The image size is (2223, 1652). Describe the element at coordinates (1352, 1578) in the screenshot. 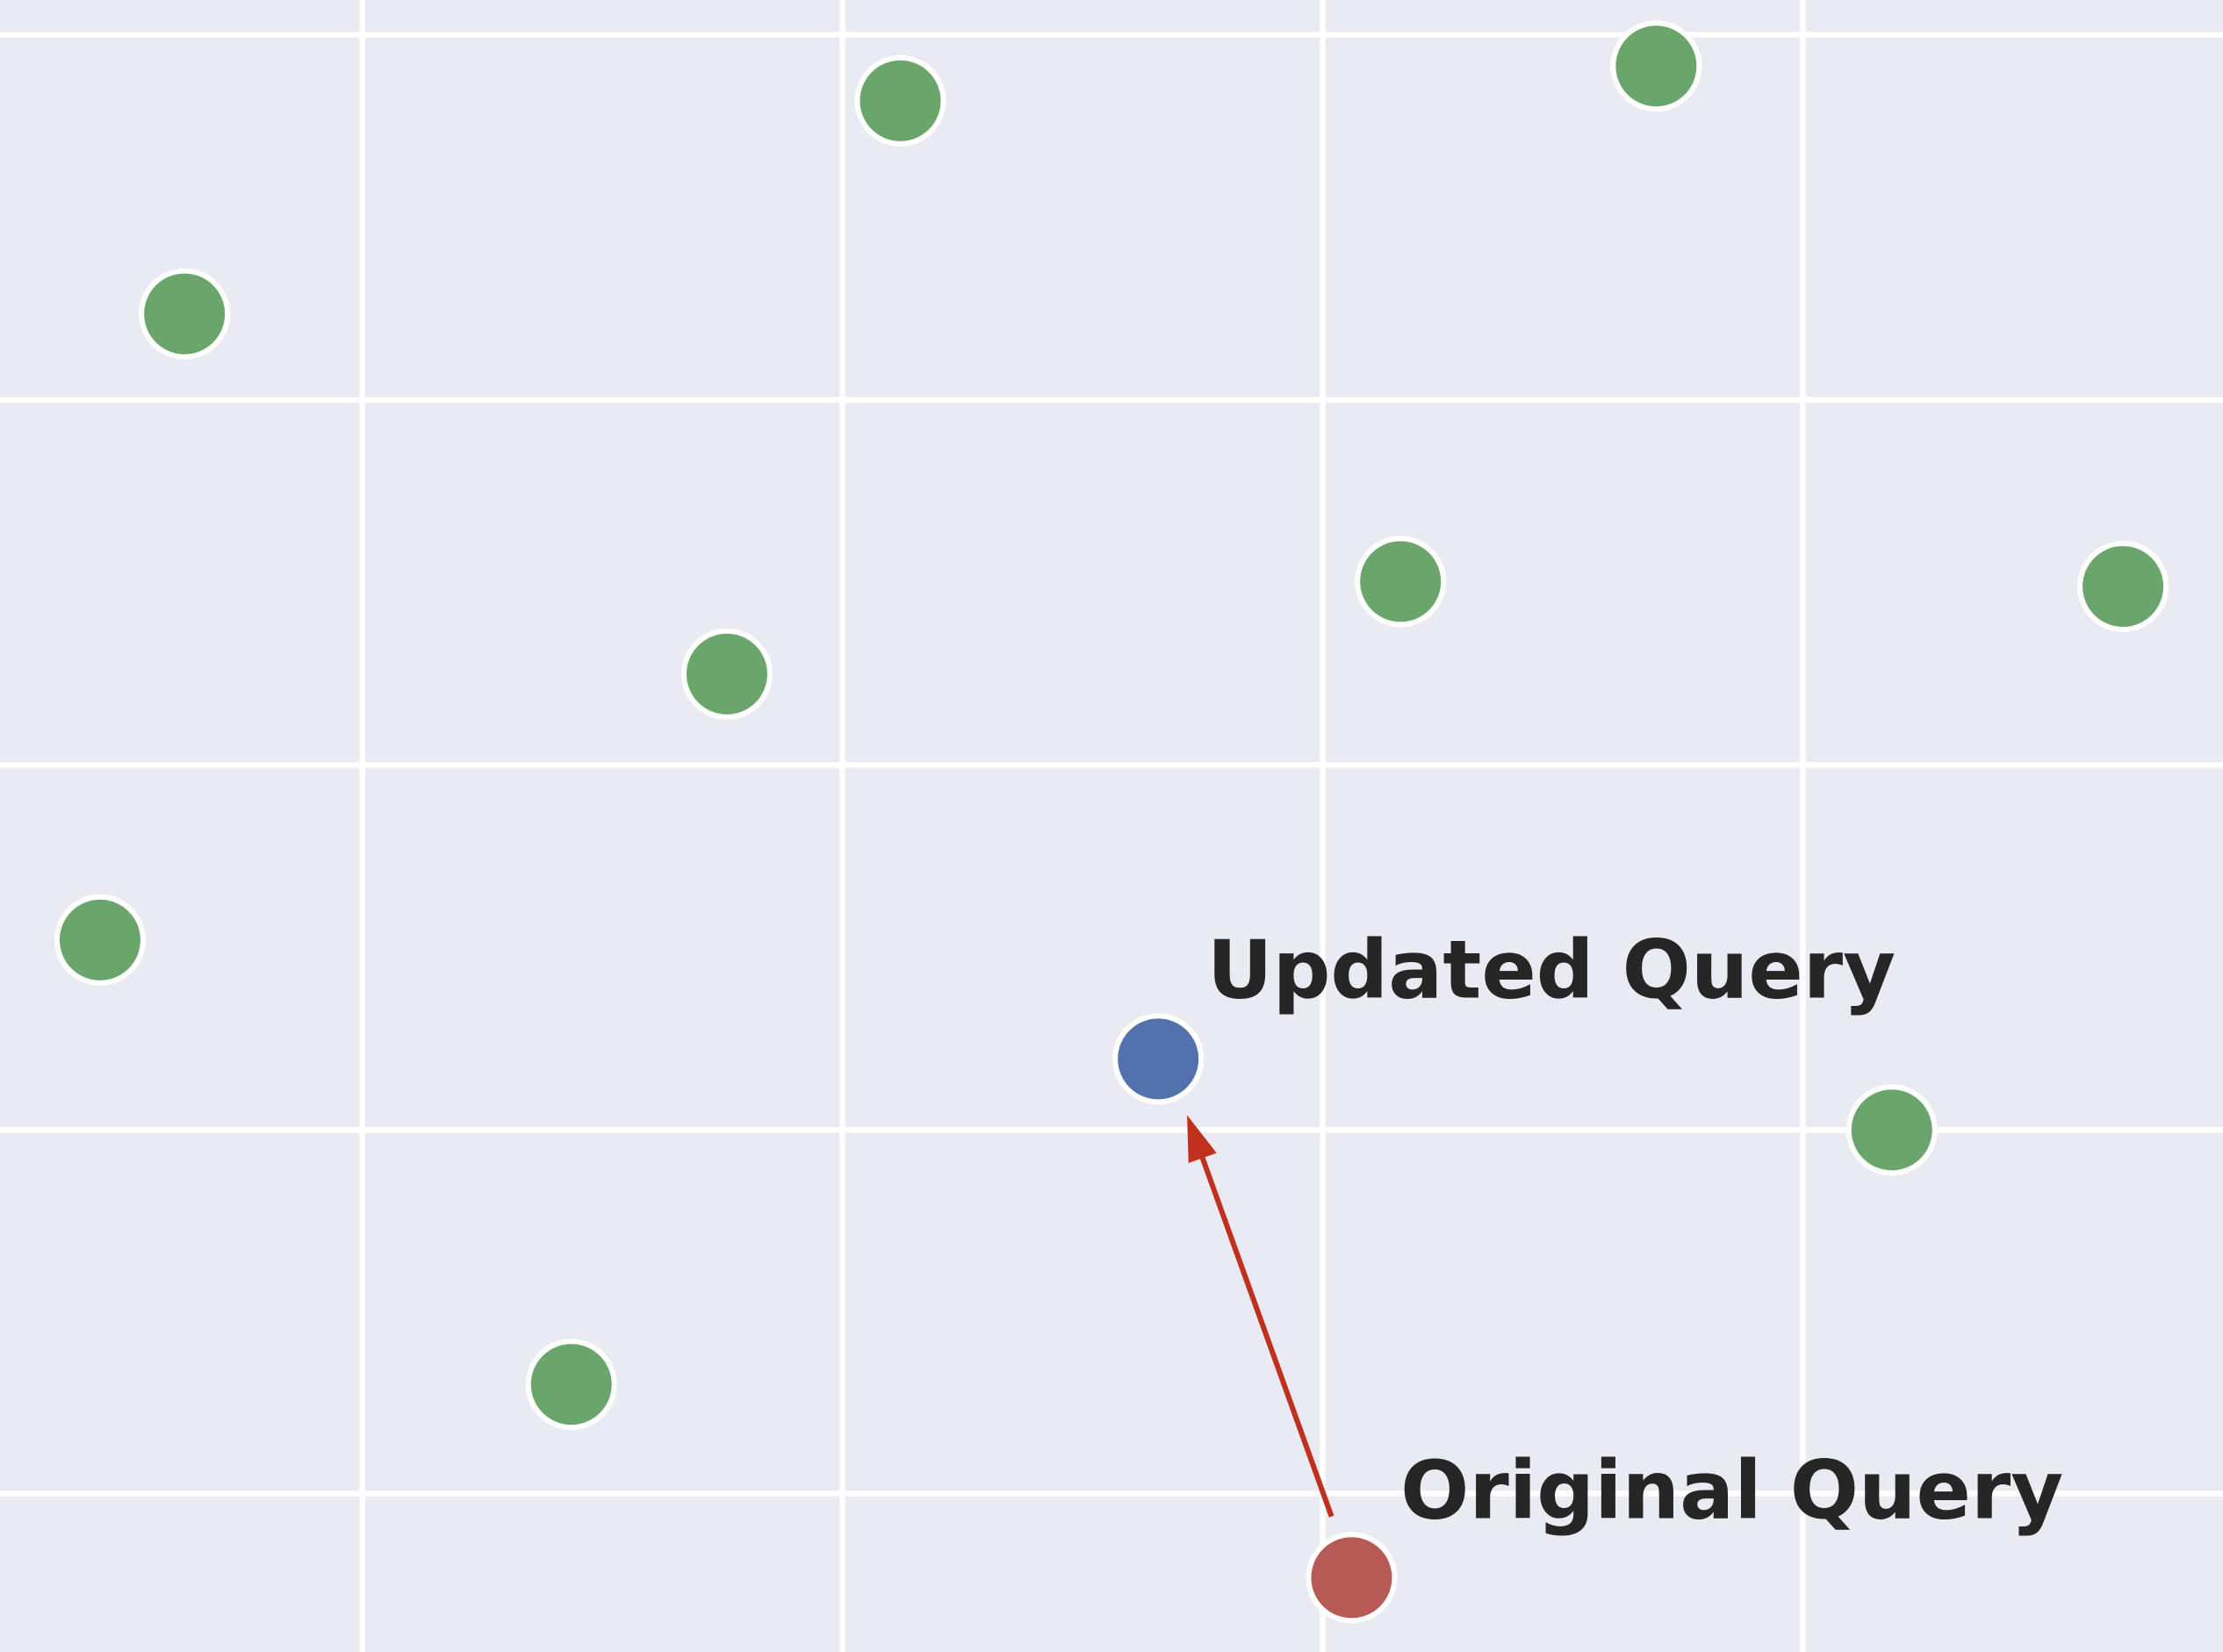

I see `original-query-point` at that location.